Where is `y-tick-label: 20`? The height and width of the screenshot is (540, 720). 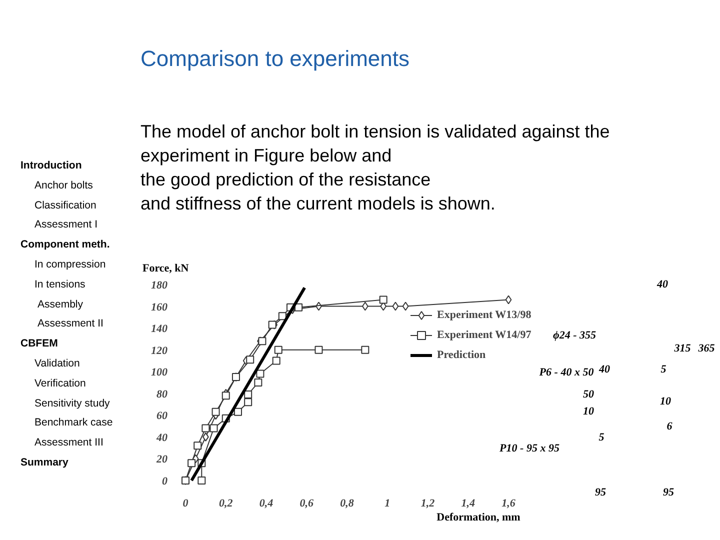 y-tick-label: 20 is located at coordinates (162, 460).